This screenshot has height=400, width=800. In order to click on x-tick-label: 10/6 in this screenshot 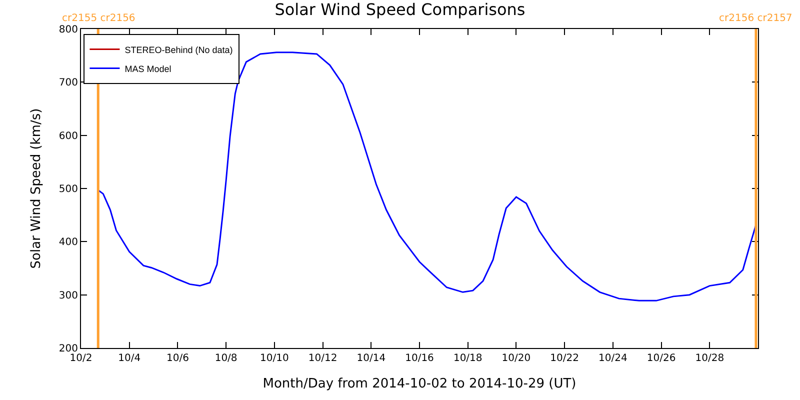, I will do `click(177, 358)`.